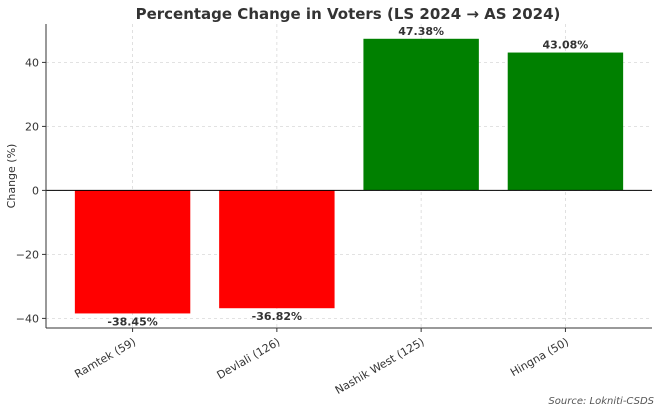 Image resolution: width=660 pixels, height=412 pixels. Describe the element at coordinates (601, 401) in the screenshot. I see `source-note: Source: Lokniti-CSDS` at that location.